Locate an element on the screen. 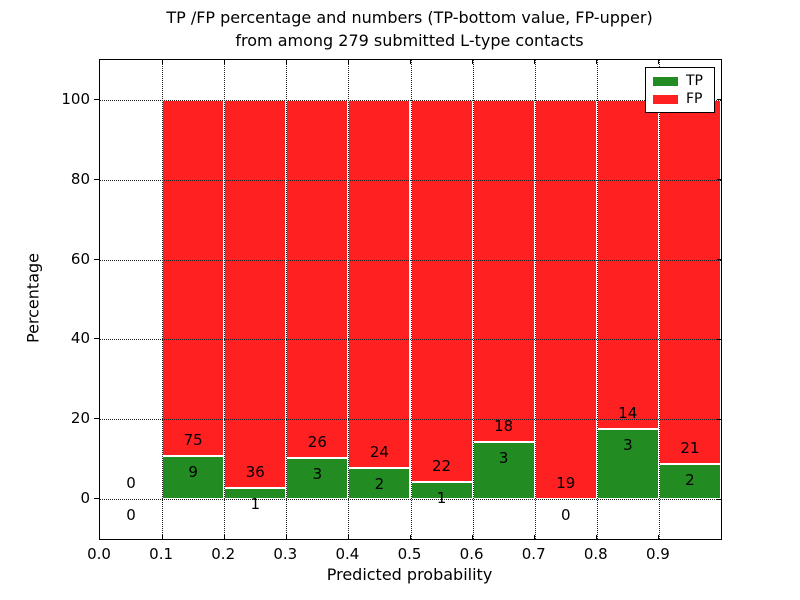  x-tick-label: 0.1 is located at coordinates (161, 554).